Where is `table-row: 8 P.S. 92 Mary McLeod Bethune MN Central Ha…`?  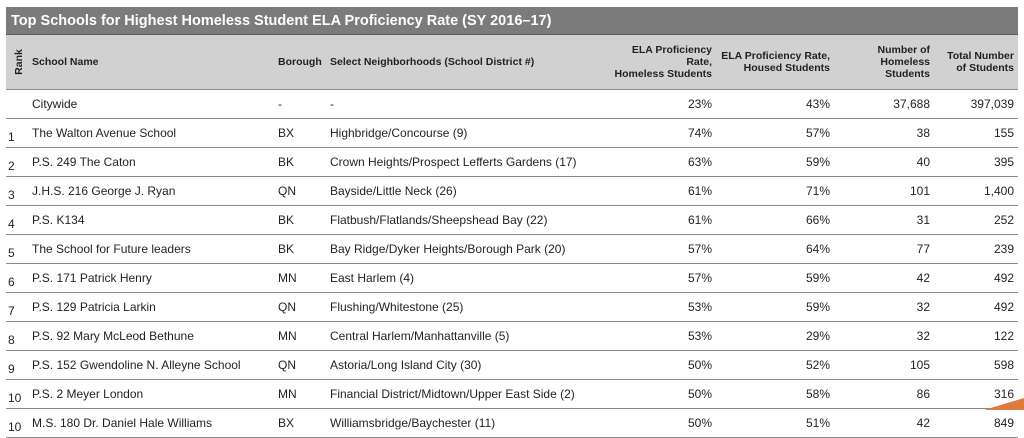
table-row: 8 P.S. 92 Mary McLeod Bethune MN Central Ha… is located at coordinates (512, 336).